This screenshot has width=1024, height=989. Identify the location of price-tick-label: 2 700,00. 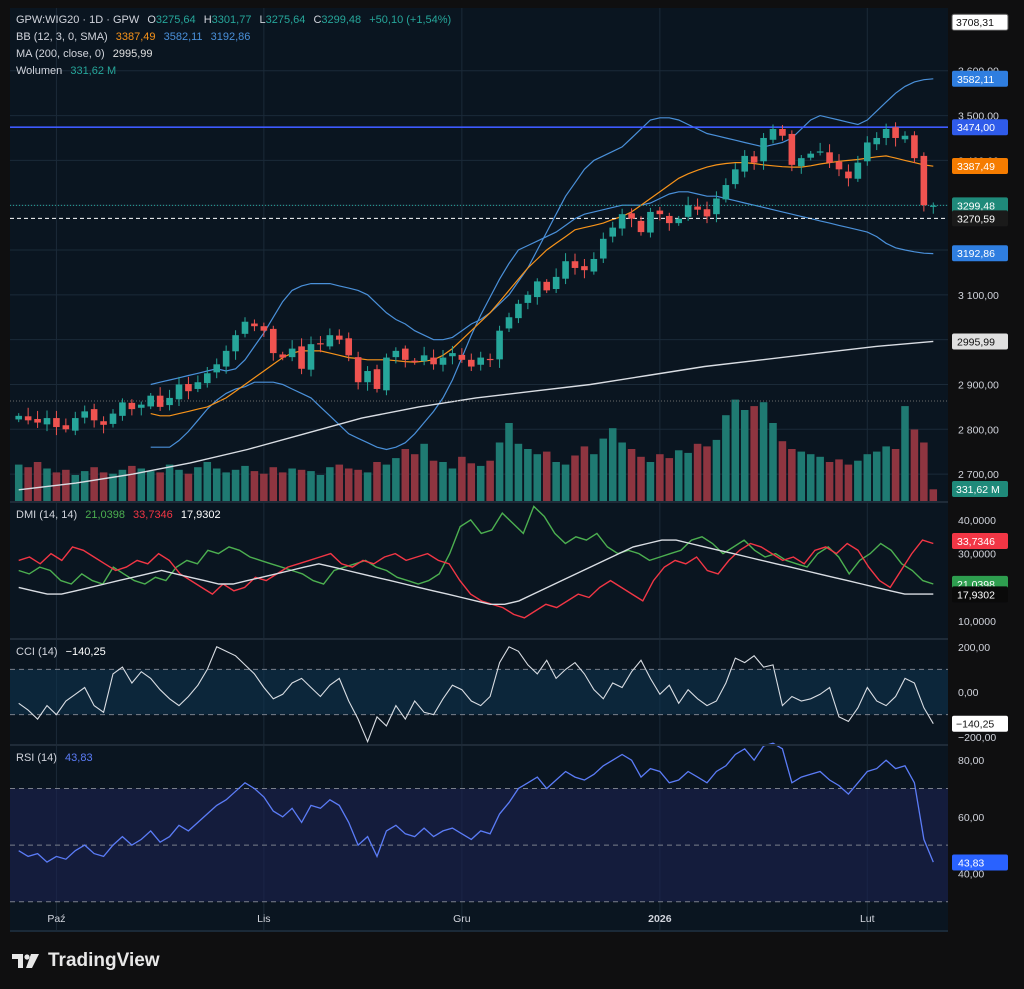
(978, 475).